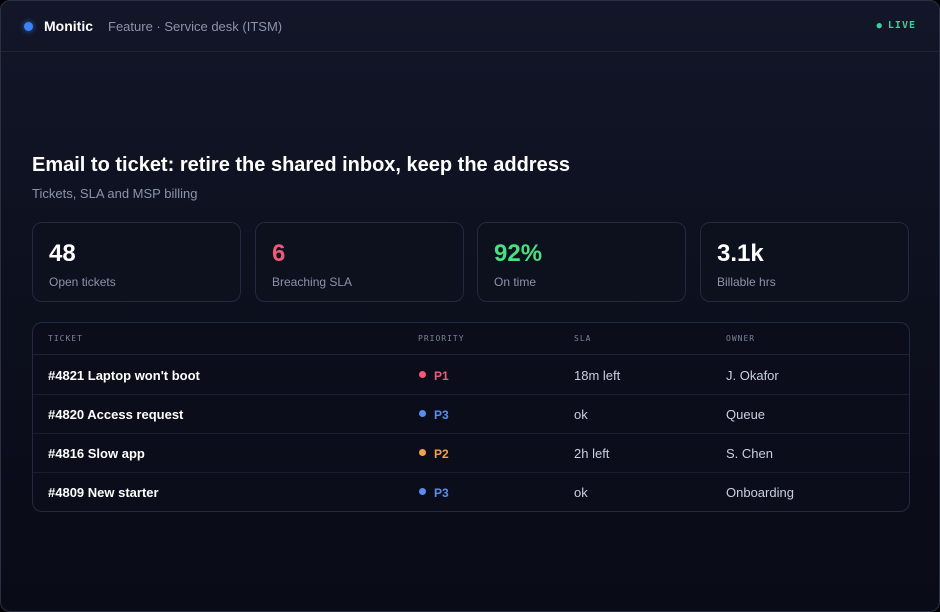 The height and width of the screenshot is (612, 940). Describe the element at coordinates (471, 339) in the screenshot. I see `table-header: TICKET PRIORITY SLA OWNER` at that location.